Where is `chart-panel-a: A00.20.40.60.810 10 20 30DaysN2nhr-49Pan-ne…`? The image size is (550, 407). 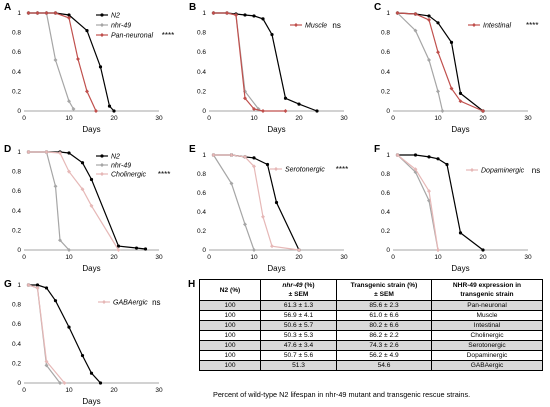 chart-panel-a: A00.20.40.60.810 10 20 30DaysN2nhr-49Pan-ne… is located at coordinates (89, 68).